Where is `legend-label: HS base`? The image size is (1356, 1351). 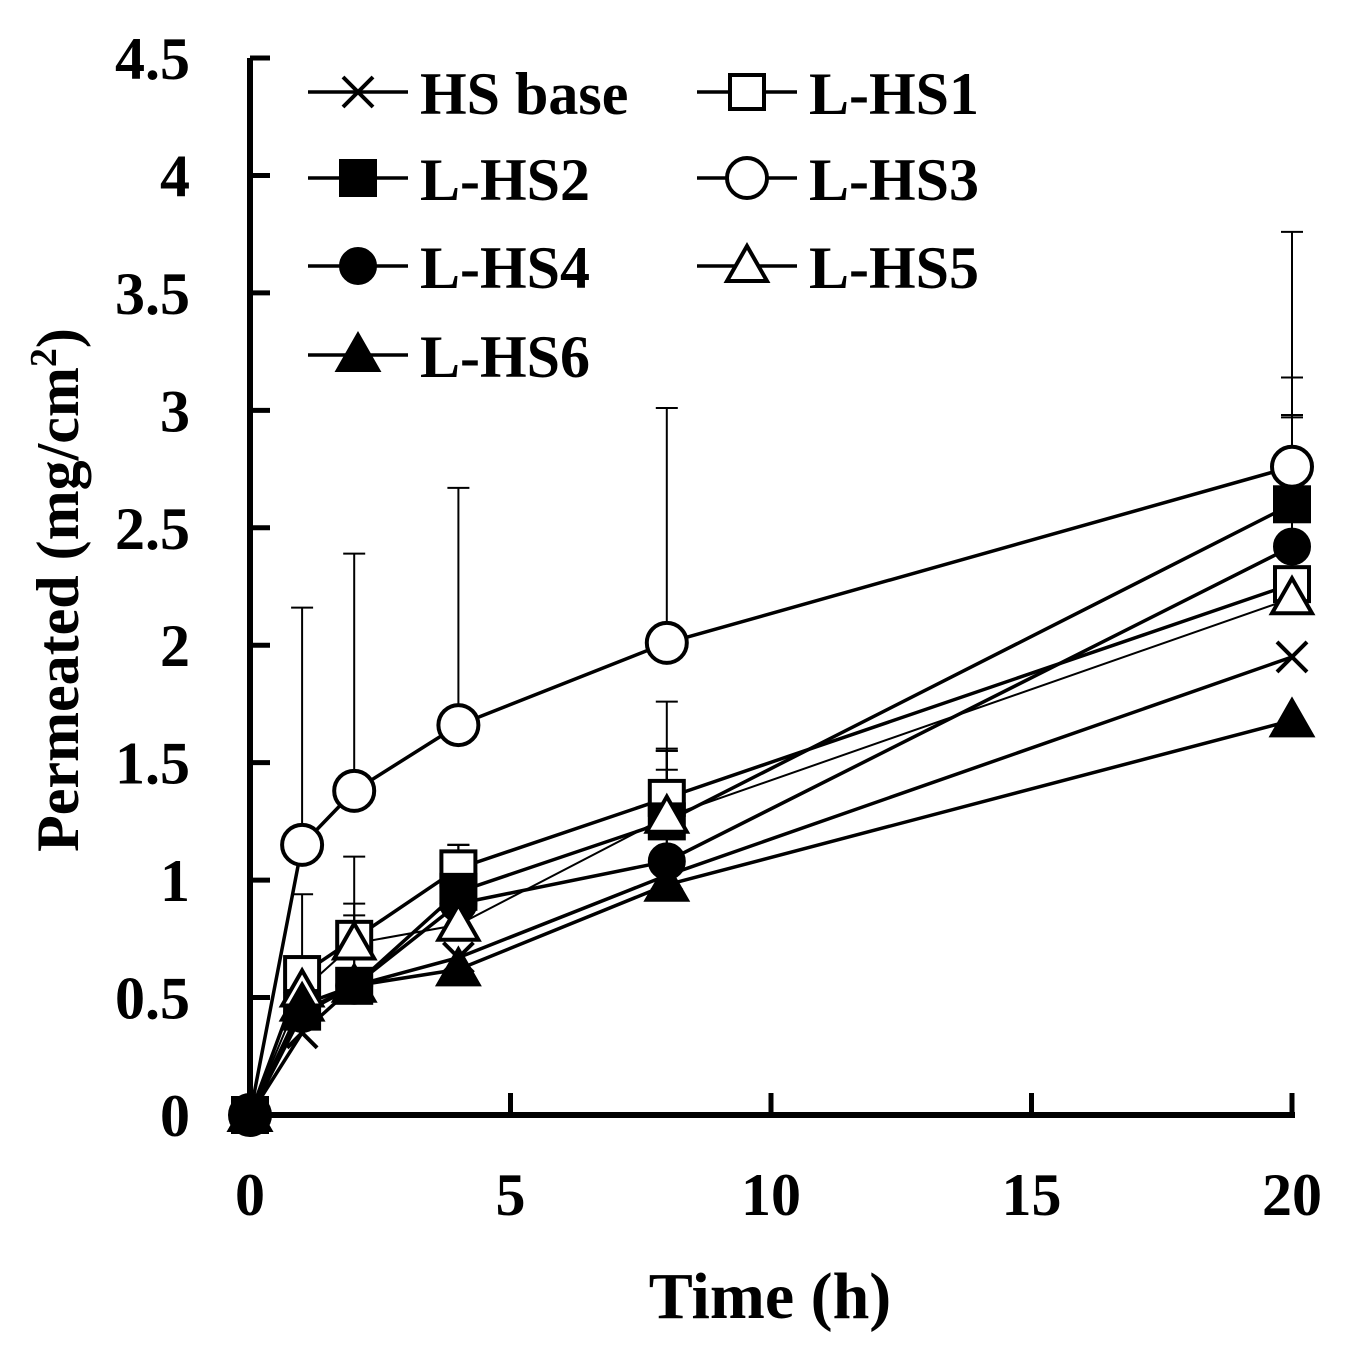
legend-label: HS base is located at coordinates (524, 94).